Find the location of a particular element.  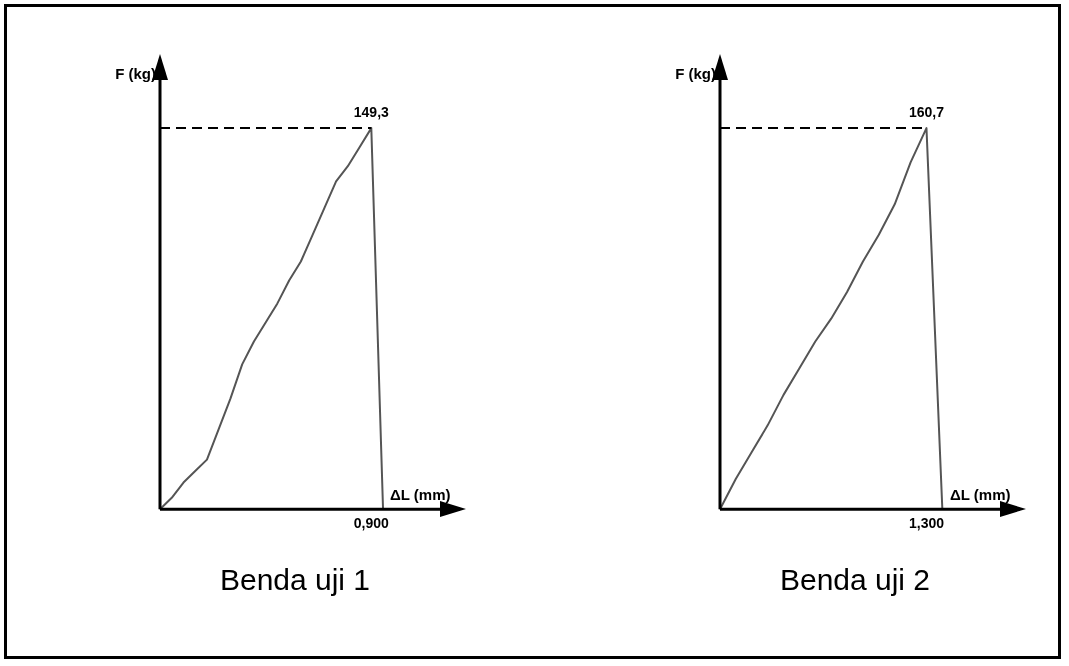

text: 149,3 is located at coordinates (371, 111).